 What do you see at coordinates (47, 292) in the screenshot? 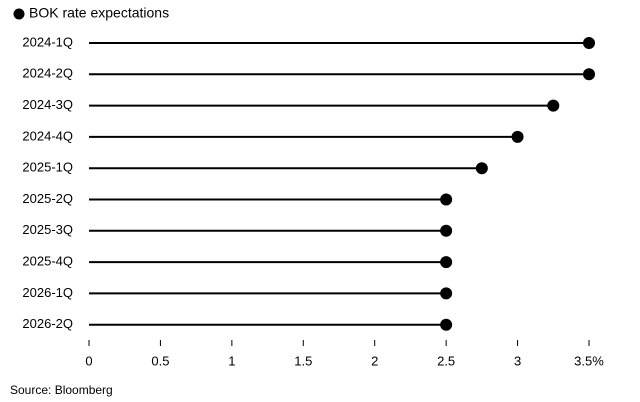
I see `y-tick-label: 2026-1Q` at bounding box center [47, 292].